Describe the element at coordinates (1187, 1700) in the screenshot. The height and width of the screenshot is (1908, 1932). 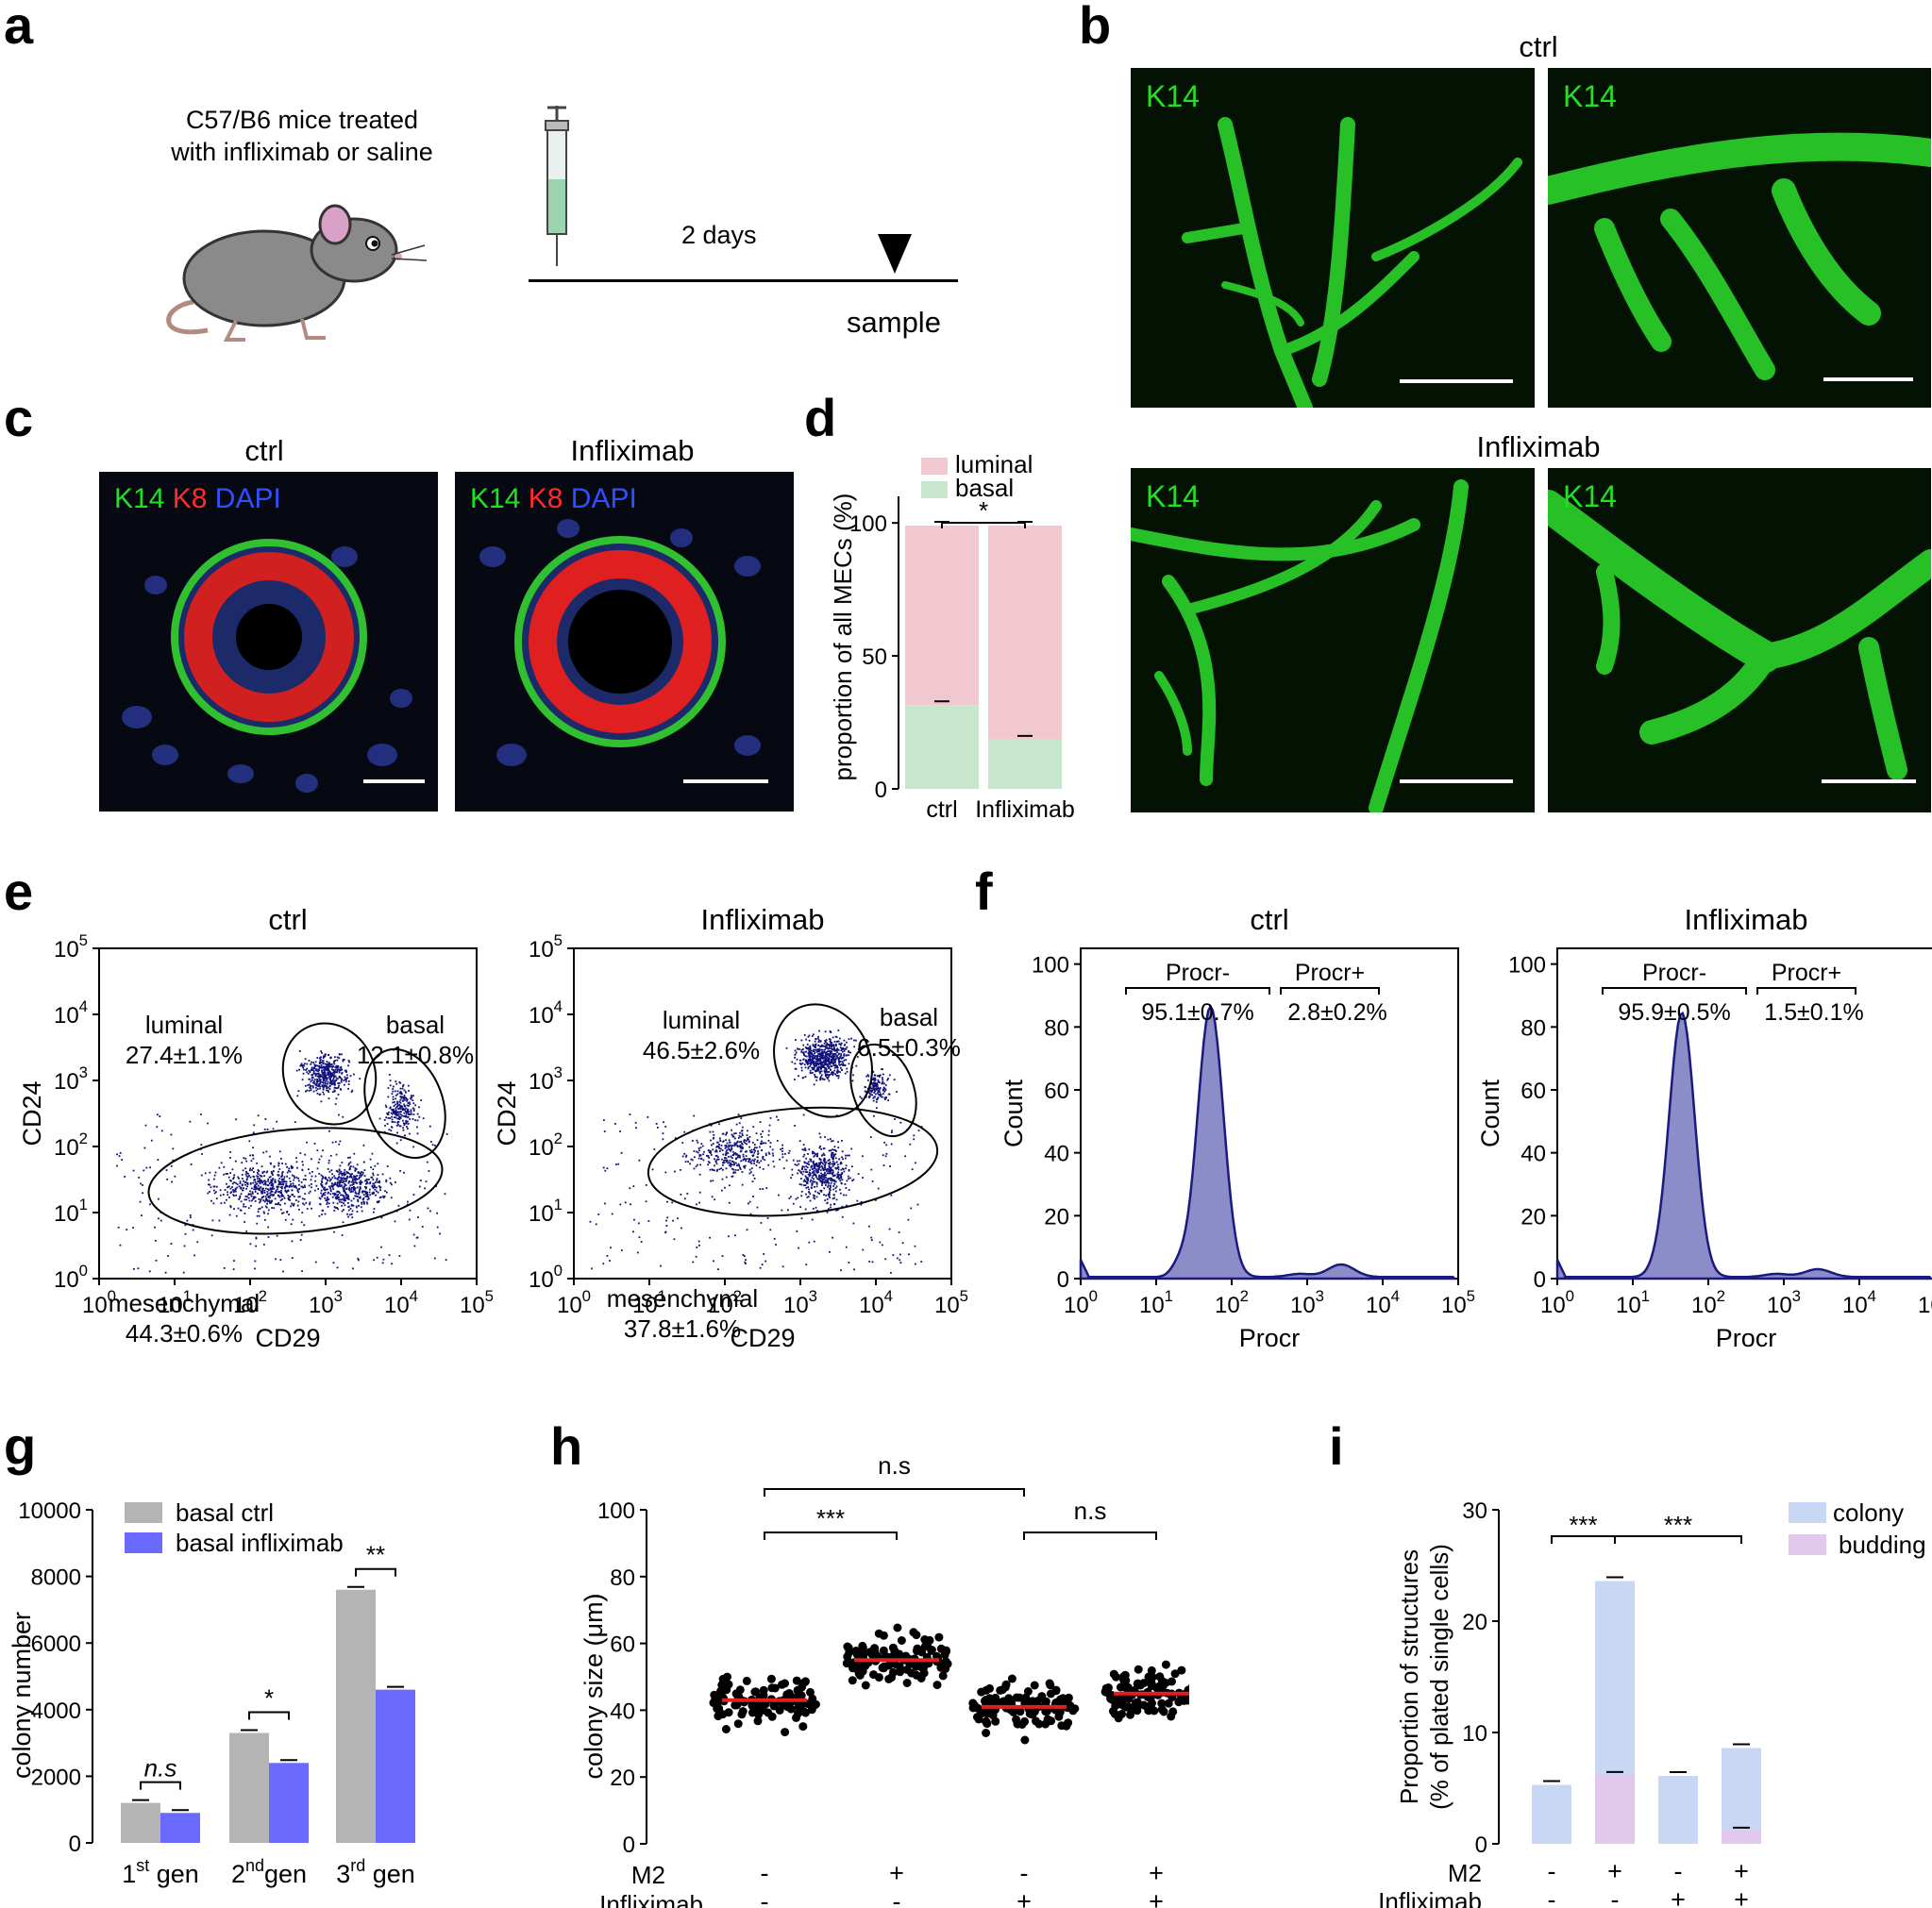
I see `data-point` at that location.